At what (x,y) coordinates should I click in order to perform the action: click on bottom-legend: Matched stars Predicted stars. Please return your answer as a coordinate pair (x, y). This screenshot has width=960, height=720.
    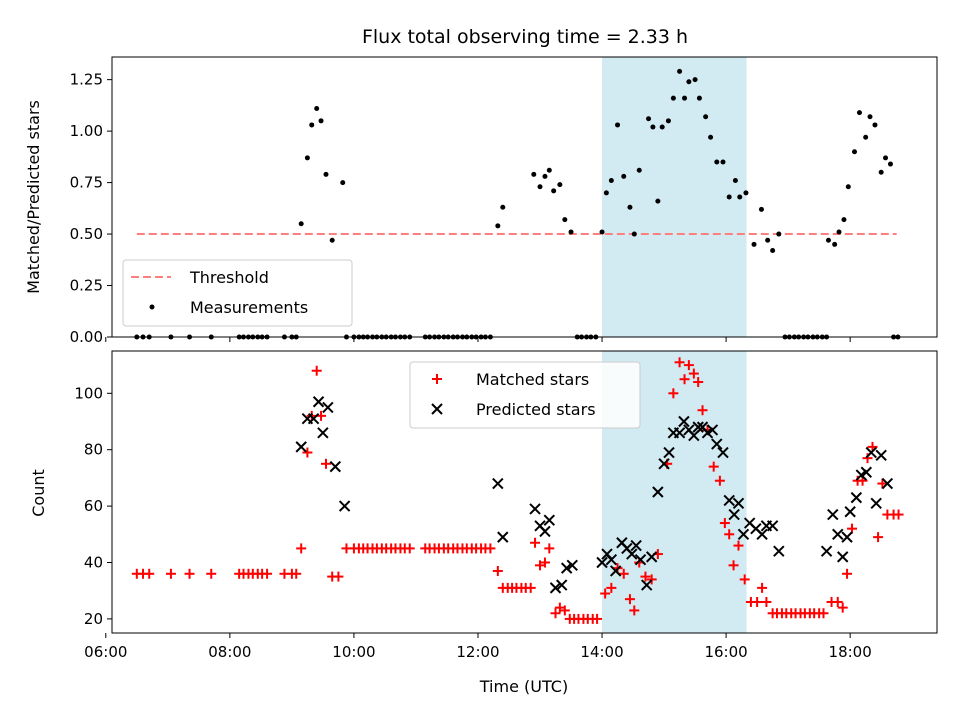
    Looking at the image, I should click on (525, 395).